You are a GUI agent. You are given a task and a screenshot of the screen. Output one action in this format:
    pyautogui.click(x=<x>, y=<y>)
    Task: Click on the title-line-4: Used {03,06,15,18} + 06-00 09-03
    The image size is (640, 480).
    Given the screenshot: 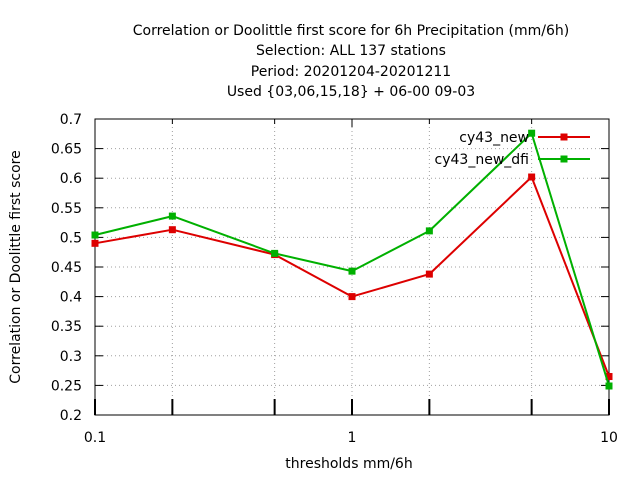 What is the action you would take?
    pyautogui.click(x=351, y=92)
    